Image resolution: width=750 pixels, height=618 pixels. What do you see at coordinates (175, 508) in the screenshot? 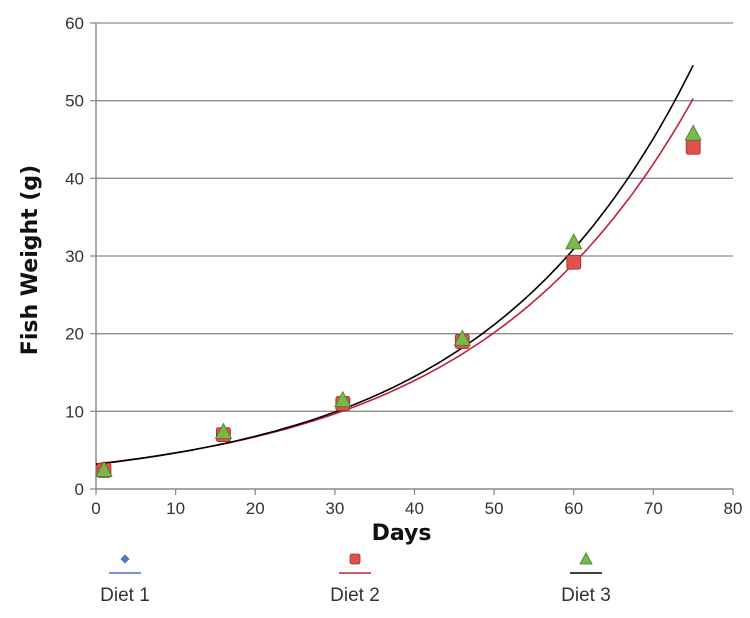
I see `x-tick-label: 10` at bounding box center [175, 508].